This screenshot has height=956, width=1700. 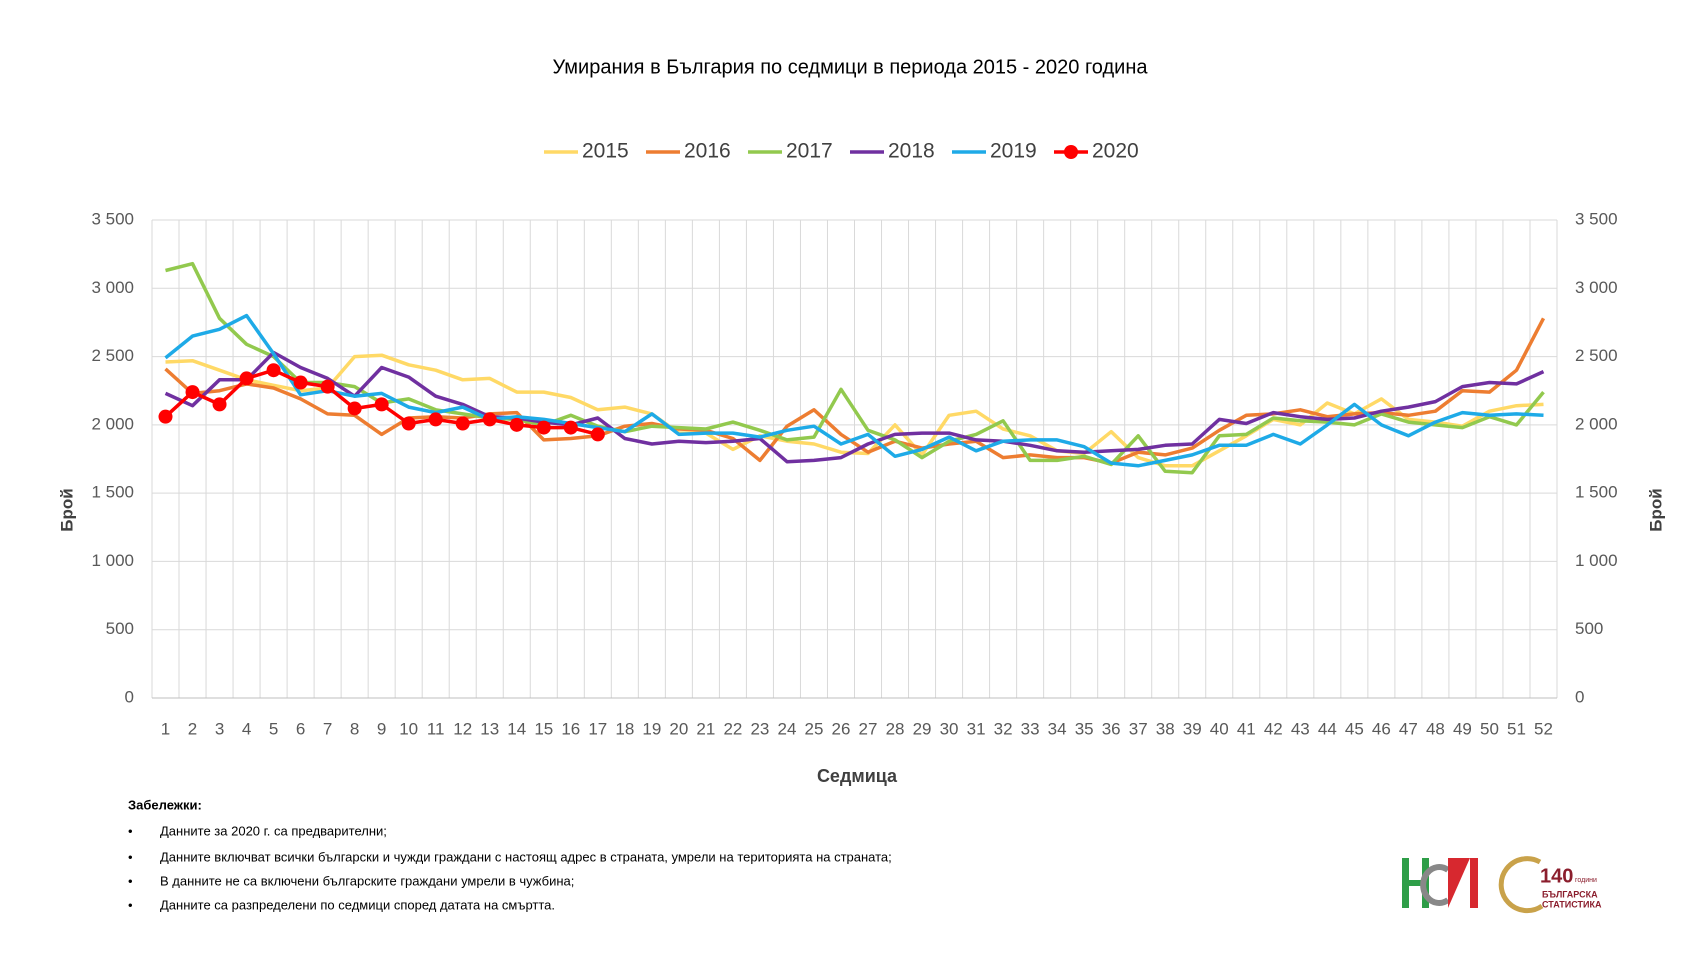 What do you see at coordinates (976, 728) in the screenshot?
I see `x-tick-label: 31` at bounding box center [976, 728].